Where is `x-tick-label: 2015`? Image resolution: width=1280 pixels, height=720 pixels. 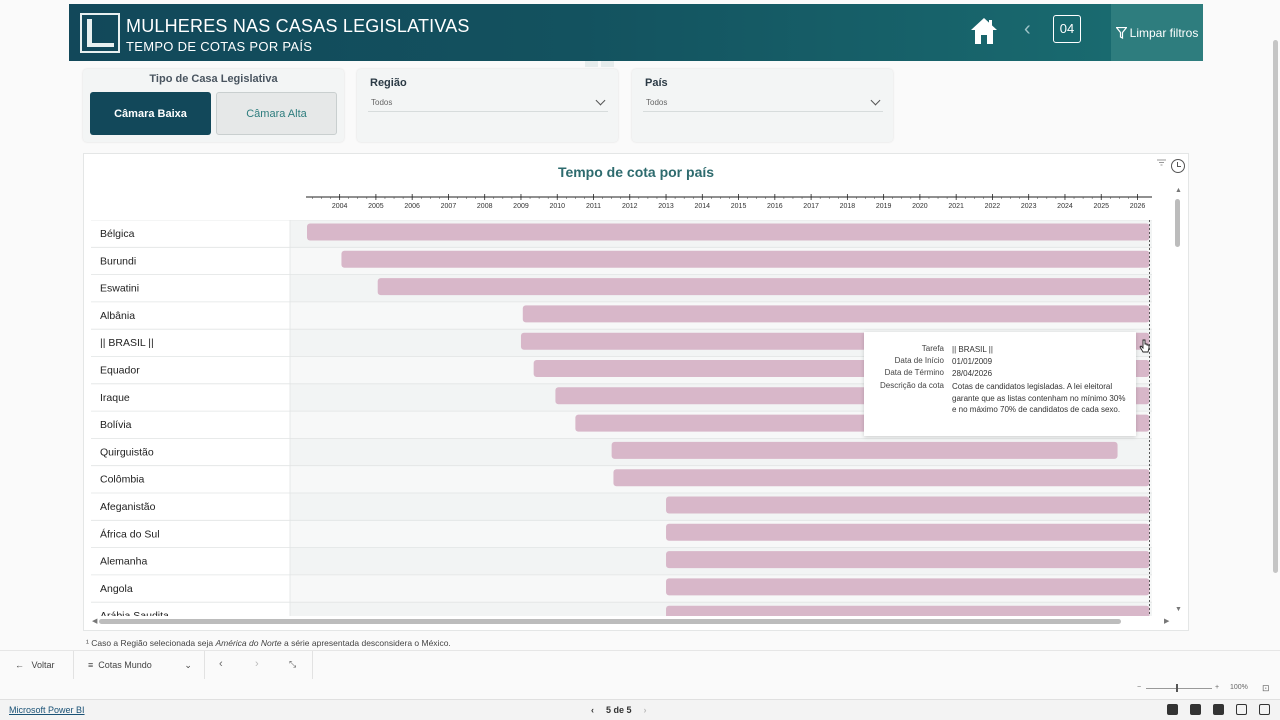
x-tick-label: 2015 is located at coordinates (739, 206).